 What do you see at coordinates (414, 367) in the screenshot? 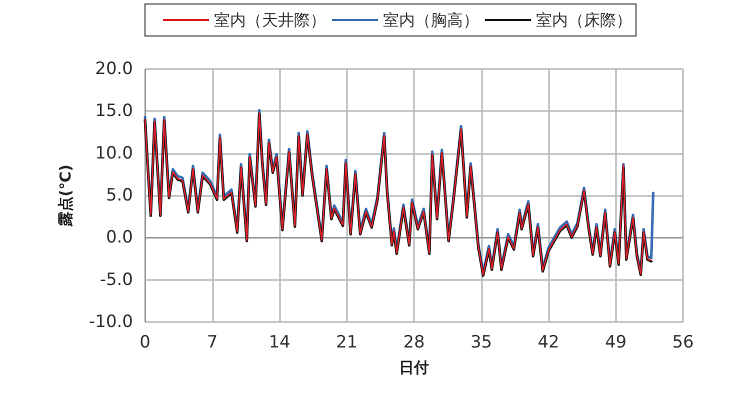
I see `x-axis-title: 日付` at bounding box center [414, 367].